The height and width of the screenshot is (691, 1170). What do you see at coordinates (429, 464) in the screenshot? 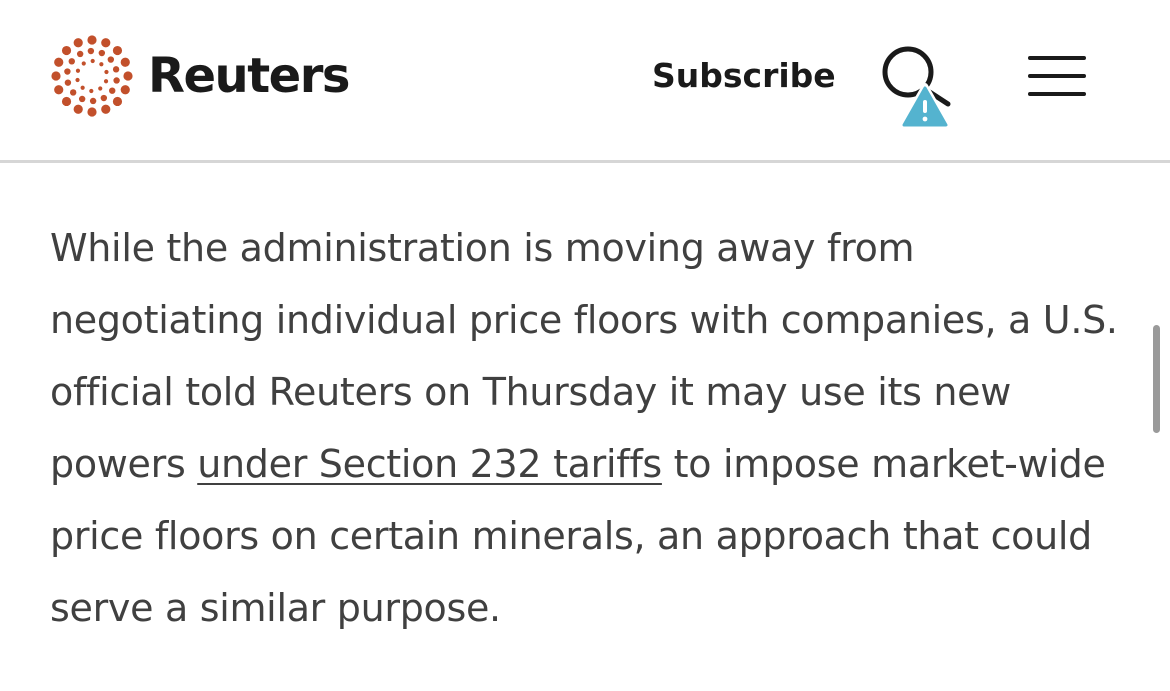
I see `section-232-tariffs-link: under Section 232 tariffs` at bounding box center [429, 464].